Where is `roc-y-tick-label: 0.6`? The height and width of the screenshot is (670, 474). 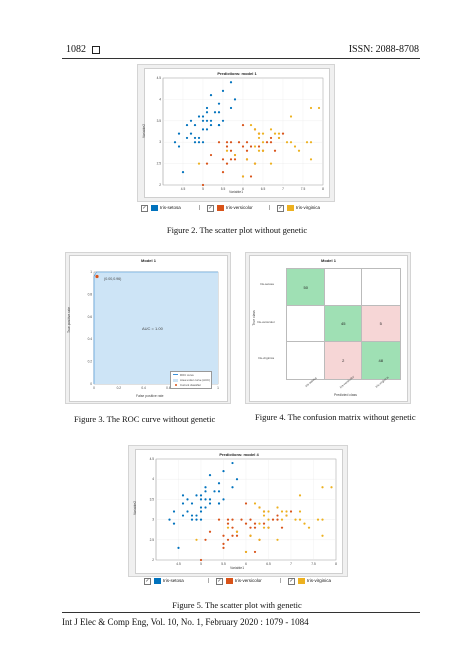 roc-y-tick-label: 0.6 is located at coordinates (90, 317).